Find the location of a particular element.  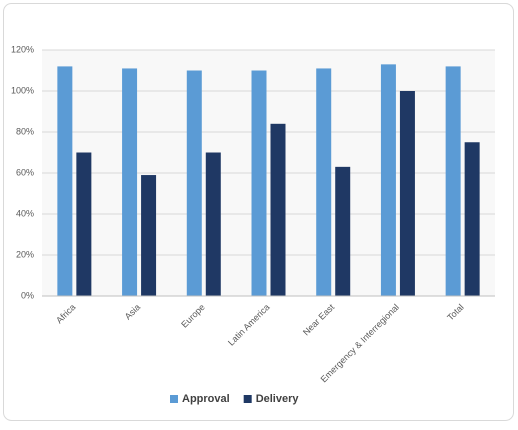

y-tick-label: 40% is located at coordinates (25, 213).